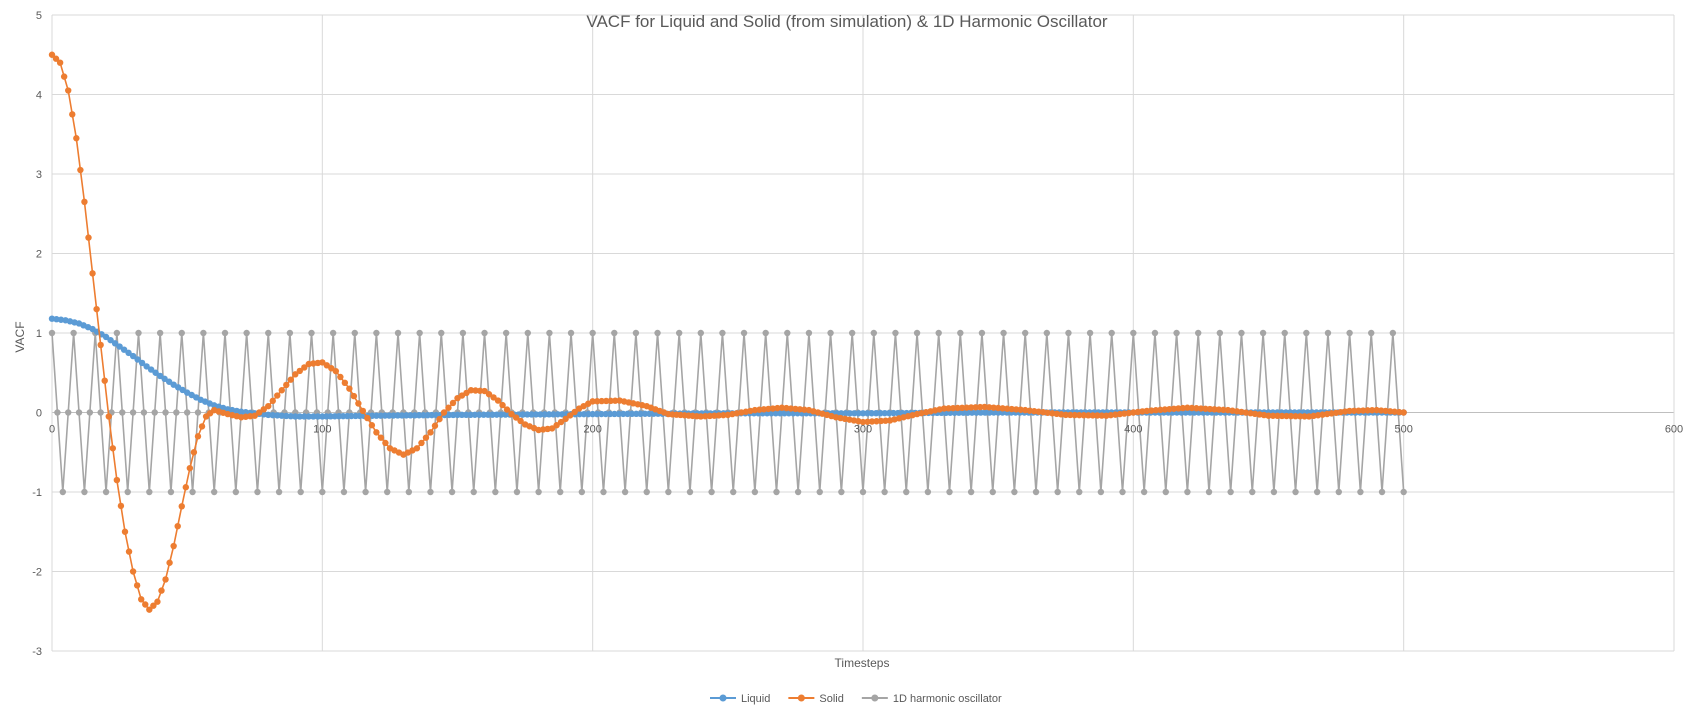 The image size is (1695, 720). I want to click on y-tick-label: -3, so click(37, 652).